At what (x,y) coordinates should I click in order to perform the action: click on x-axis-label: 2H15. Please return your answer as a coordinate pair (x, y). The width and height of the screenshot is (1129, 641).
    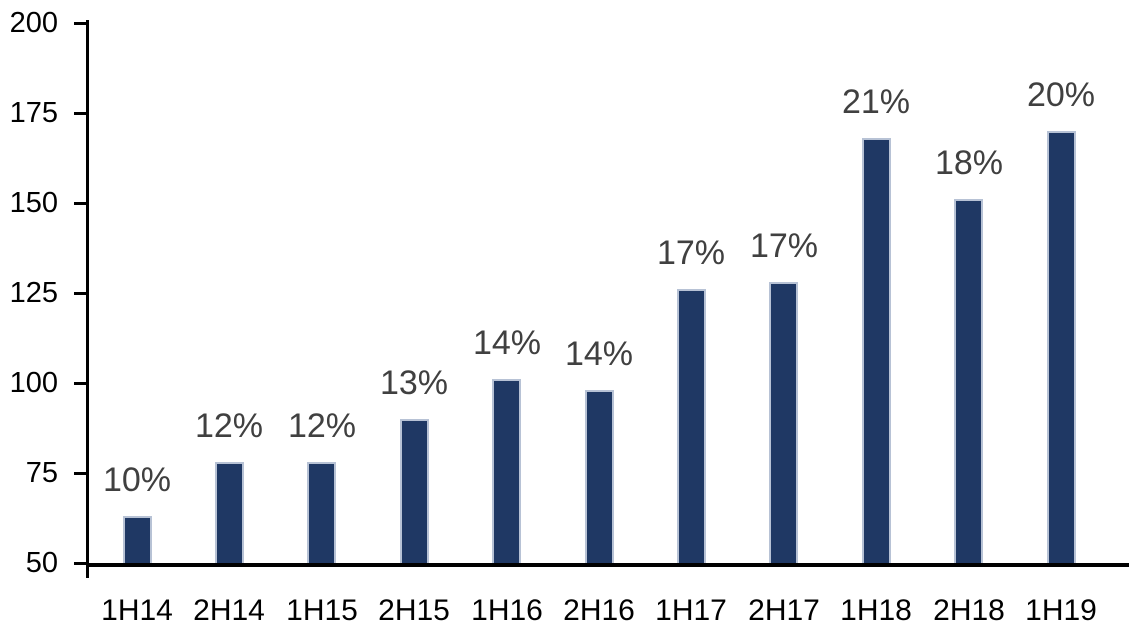
    Looking at the image, I should click on (414, 610).